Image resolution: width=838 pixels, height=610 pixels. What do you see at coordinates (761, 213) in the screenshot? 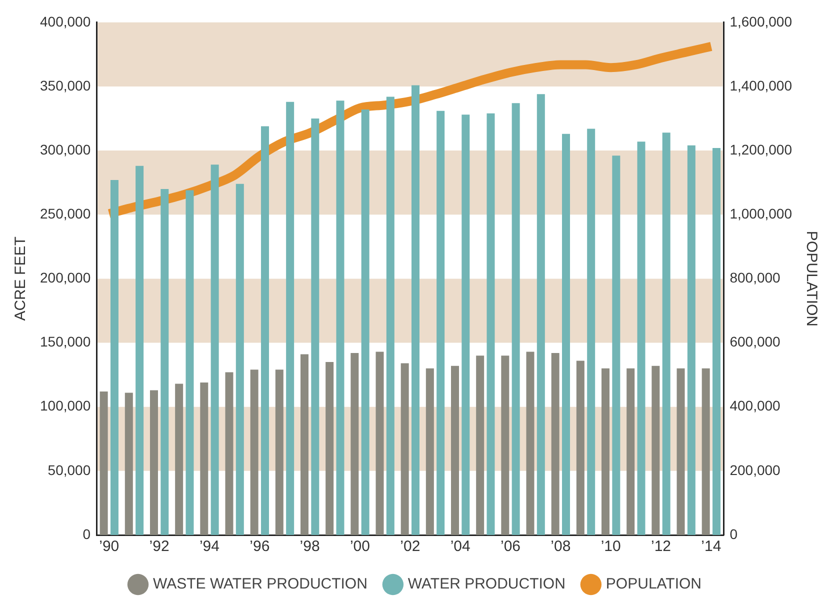
I see `y2-tick-label: 1,000,000` at bounding box center [761, 213].